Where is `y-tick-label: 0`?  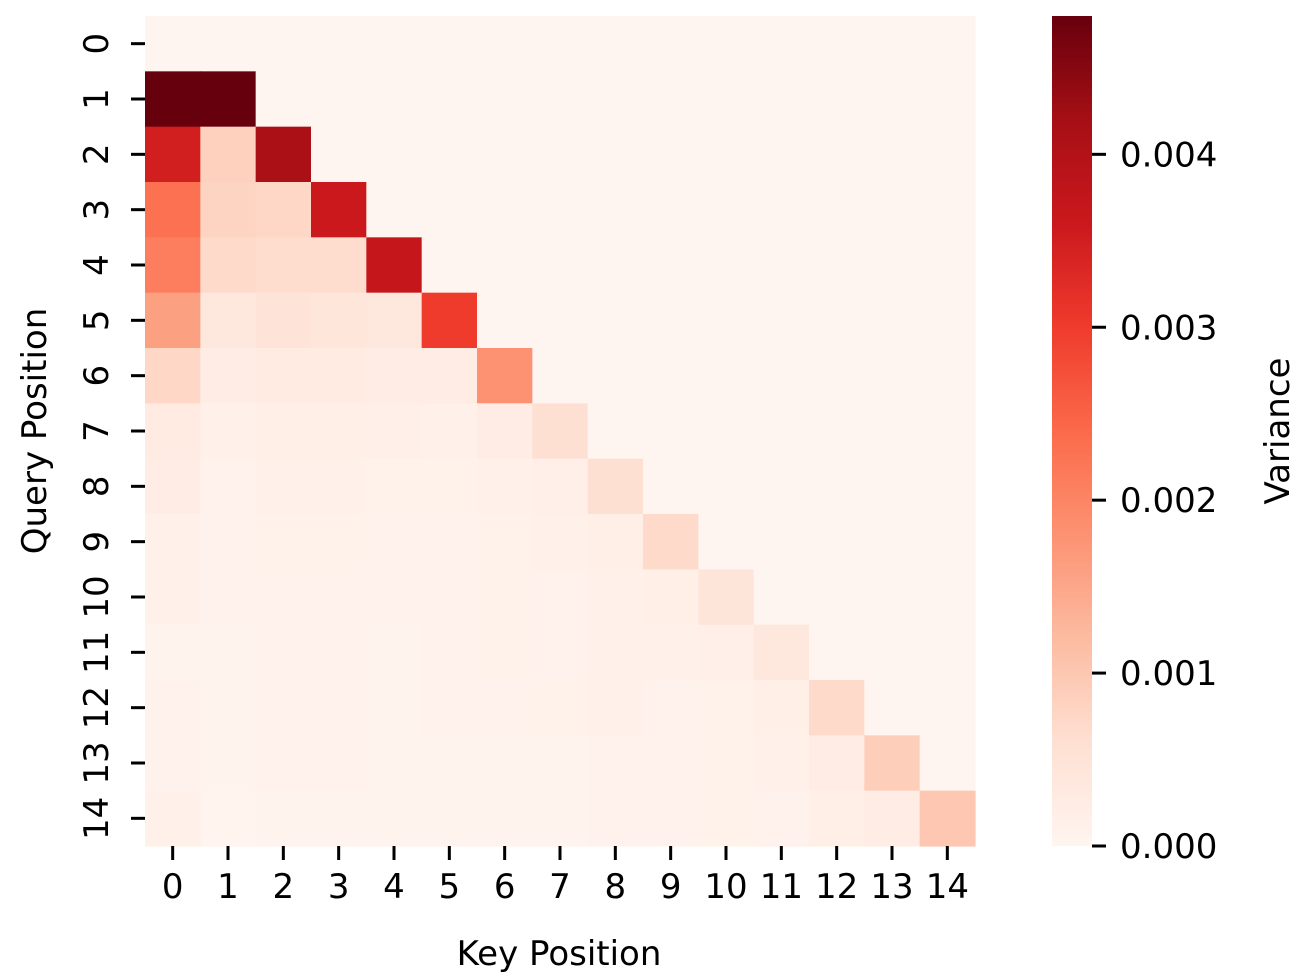 y-tick-label: 0 is located at coordinates (97, 44).